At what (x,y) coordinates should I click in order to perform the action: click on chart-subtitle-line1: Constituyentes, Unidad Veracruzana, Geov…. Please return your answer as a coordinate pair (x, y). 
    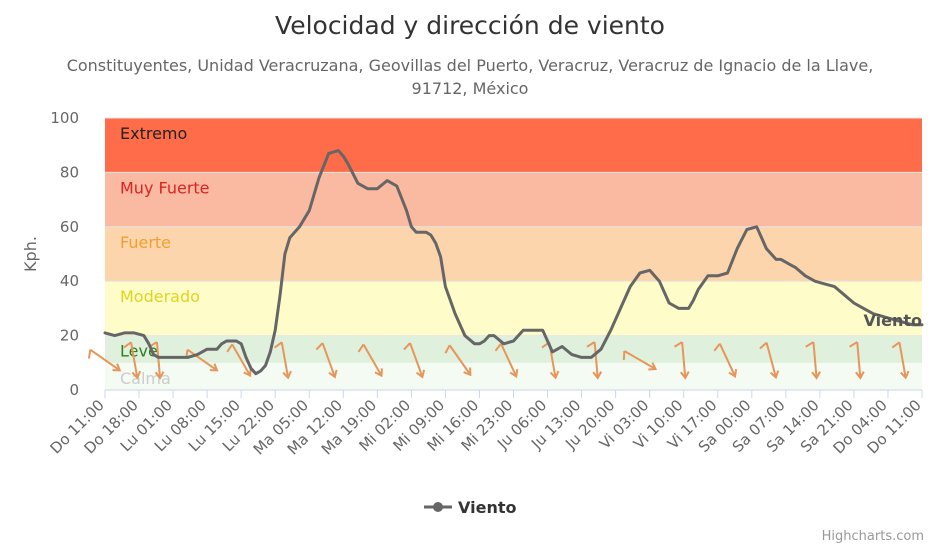
    Looking at the image, I should click on (470, 65).